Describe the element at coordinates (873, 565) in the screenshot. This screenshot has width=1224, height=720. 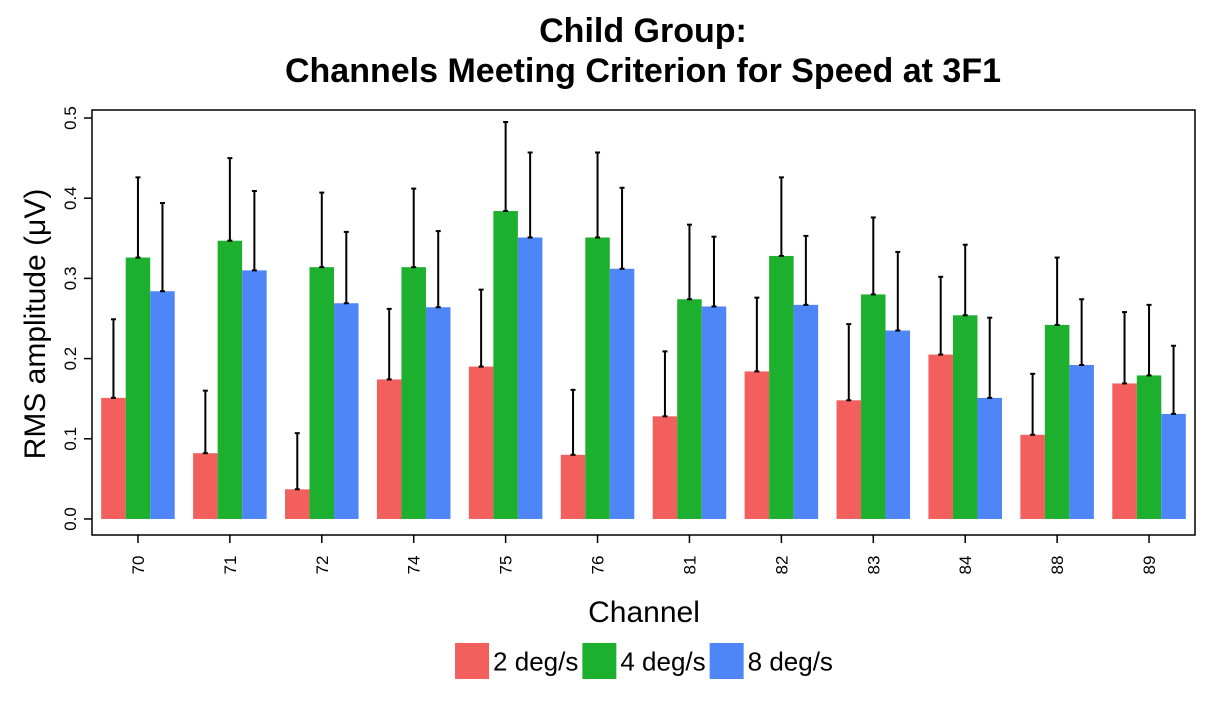
I see `x-tick-label: 83` at that location.